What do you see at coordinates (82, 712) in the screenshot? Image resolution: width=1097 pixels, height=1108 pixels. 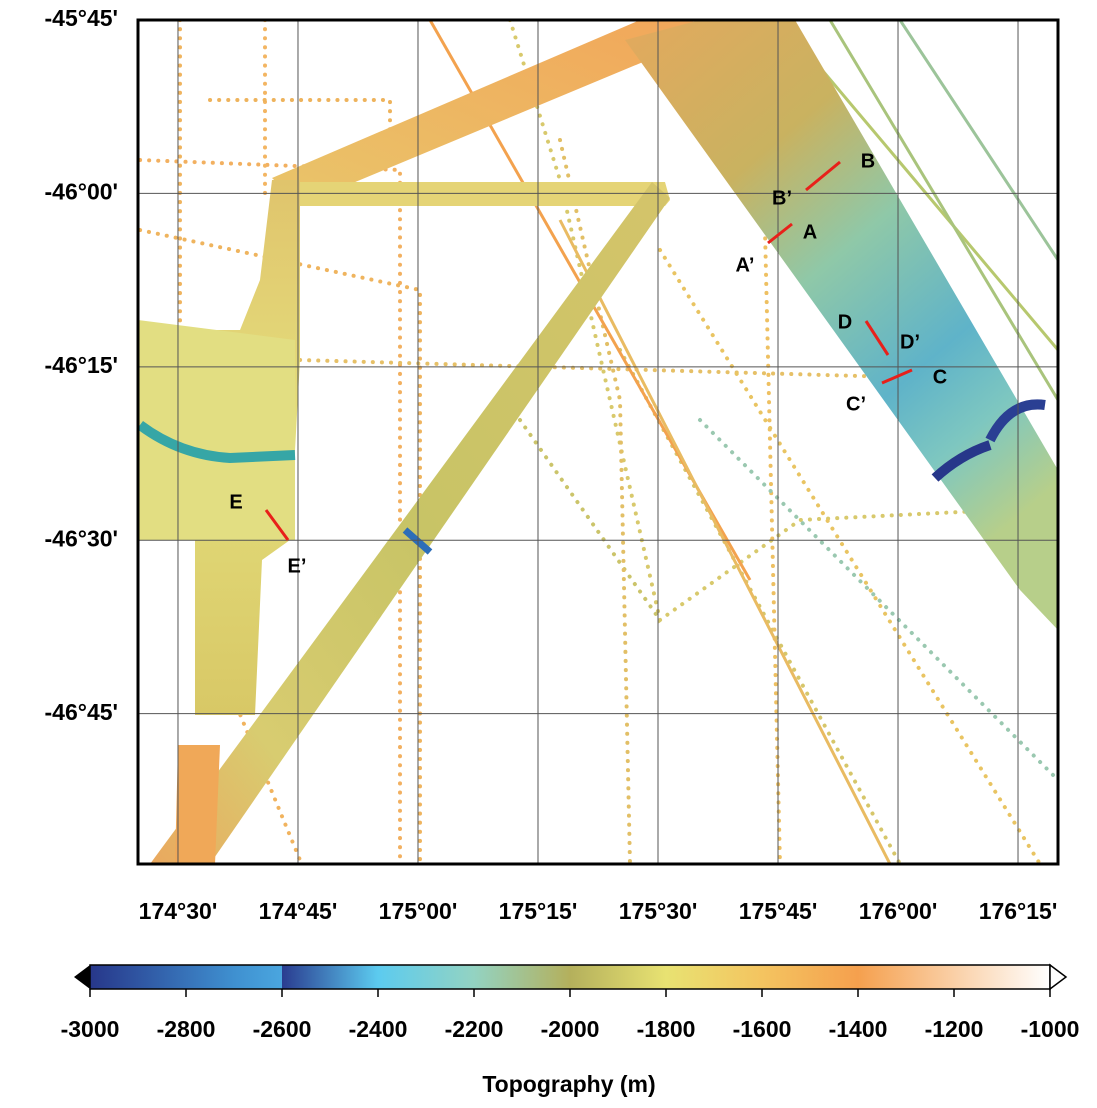 I see `lat-tick-label: -46°45'` at bounding box center [82, 712].